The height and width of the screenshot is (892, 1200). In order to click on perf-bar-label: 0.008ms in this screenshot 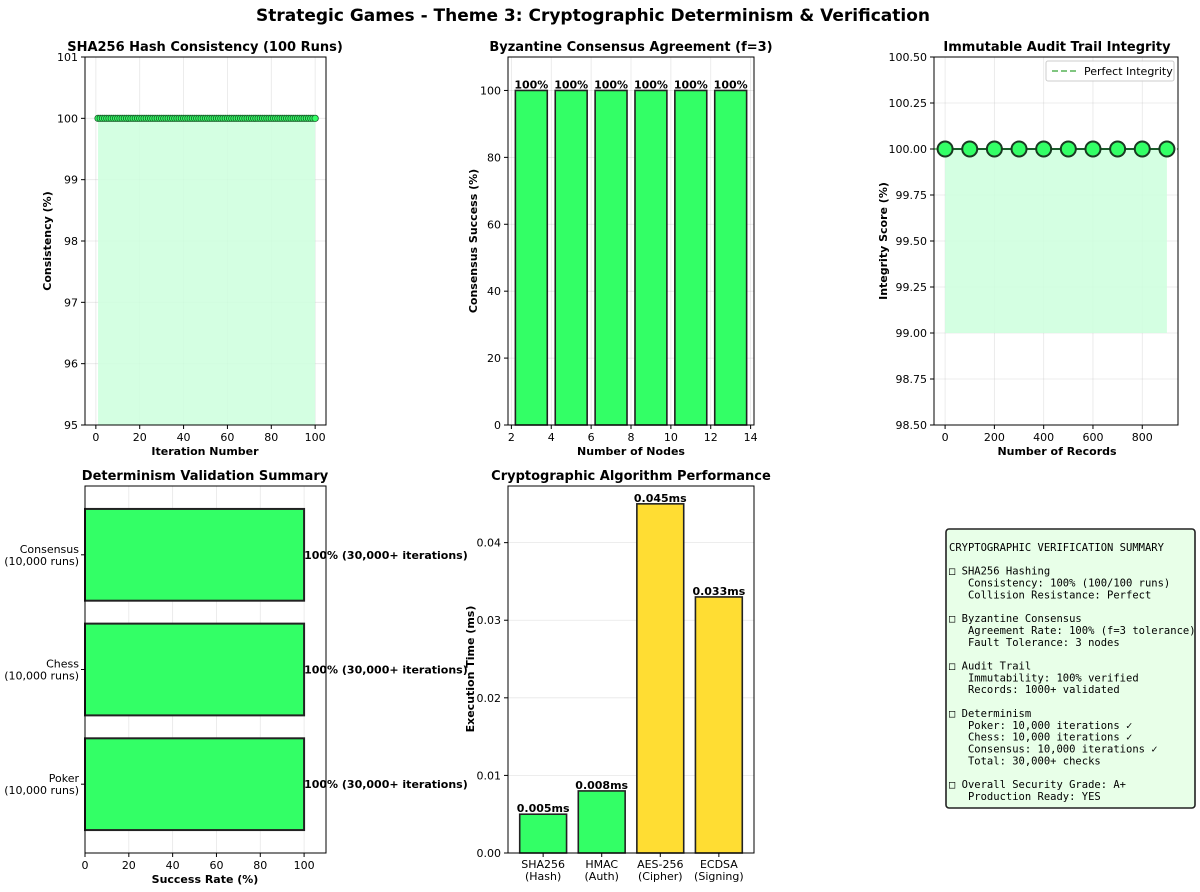, I will do `click(601, 785)`.